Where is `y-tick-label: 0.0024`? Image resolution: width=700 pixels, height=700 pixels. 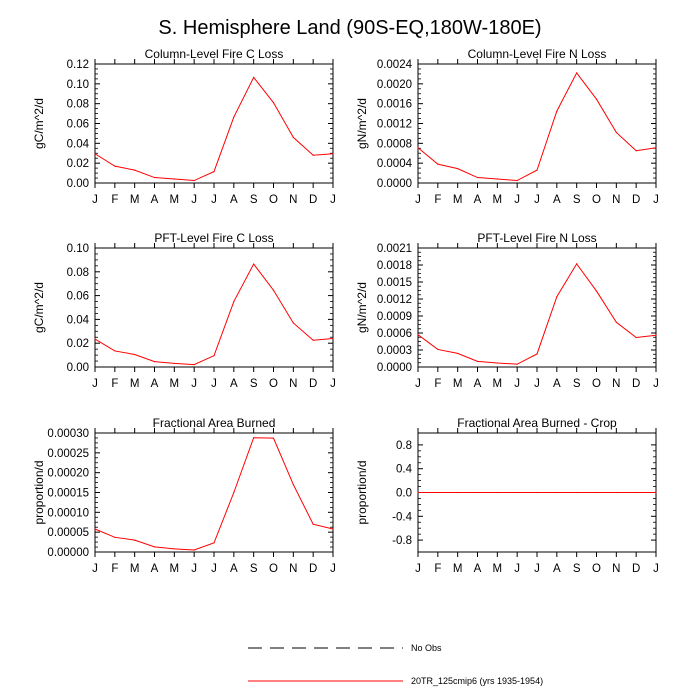
y-tick-label: 0.0024 is located at coordinates (395, 65).